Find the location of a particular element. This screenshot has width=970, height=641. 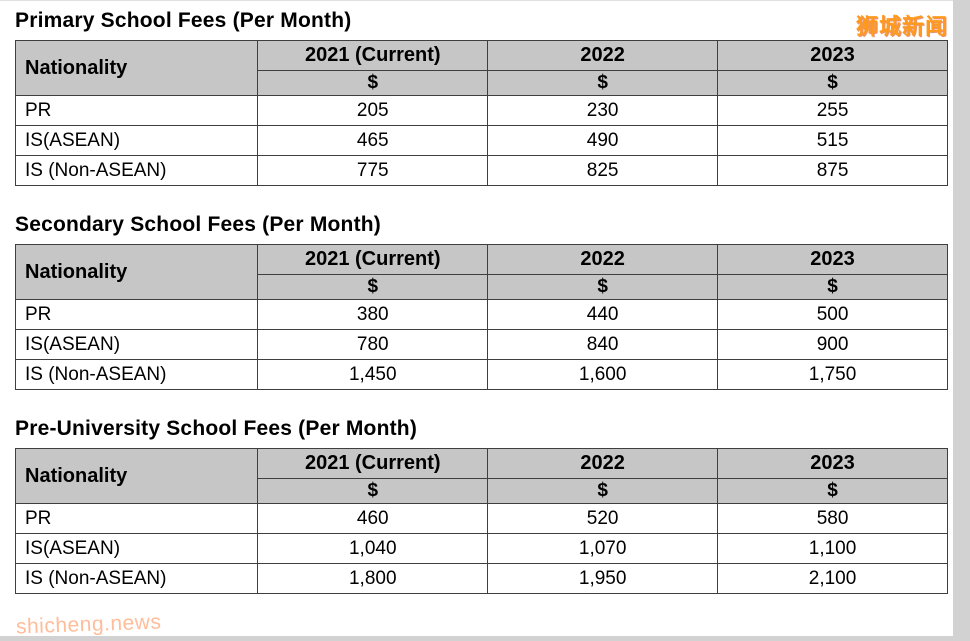

fee-cell: 1,070 is located at coordinates (603, 548).